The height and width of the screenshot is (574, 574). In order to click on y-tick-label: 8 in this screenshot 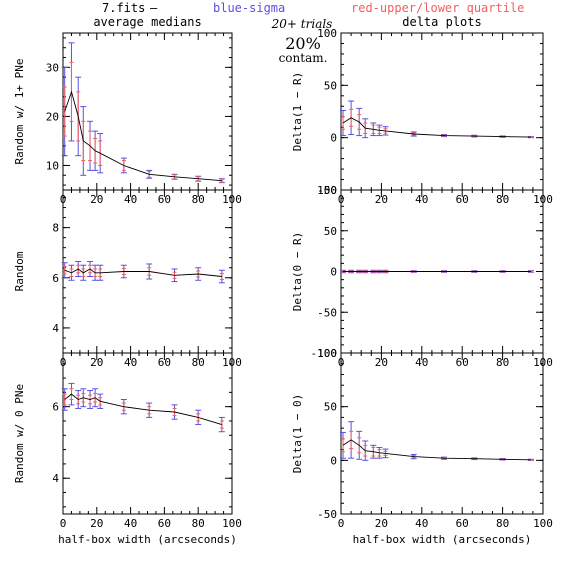, I will do `click(55, 228)`.